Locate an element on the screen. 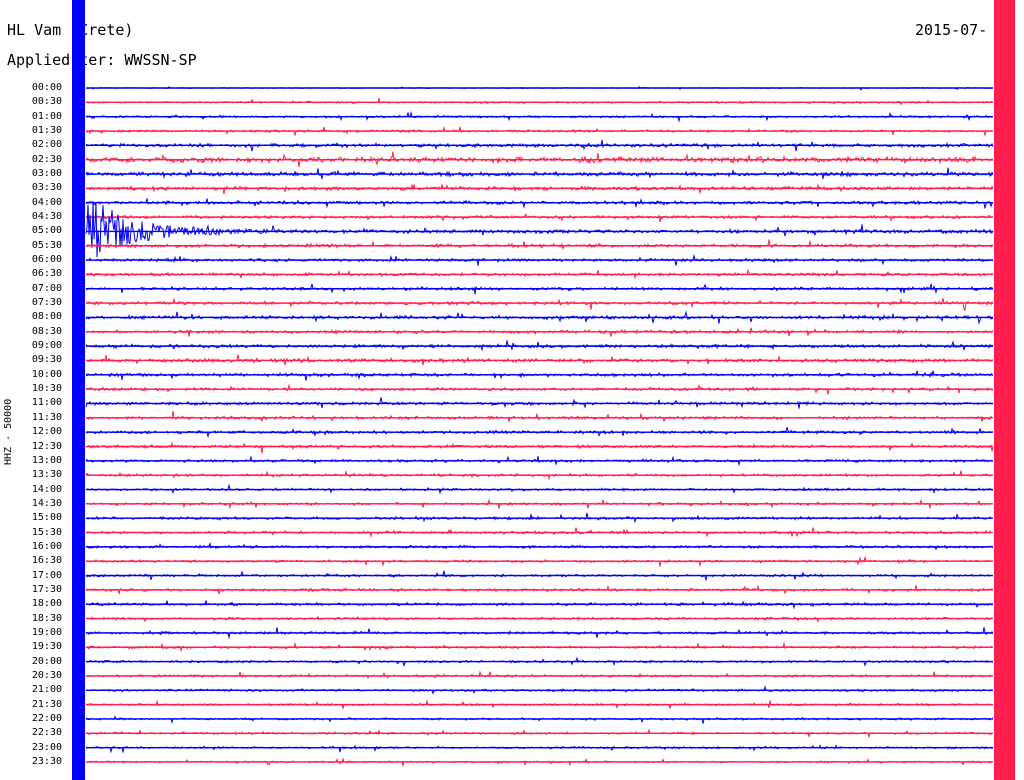  time-tick-label: 18:30 is located at coordinates (46, 618).